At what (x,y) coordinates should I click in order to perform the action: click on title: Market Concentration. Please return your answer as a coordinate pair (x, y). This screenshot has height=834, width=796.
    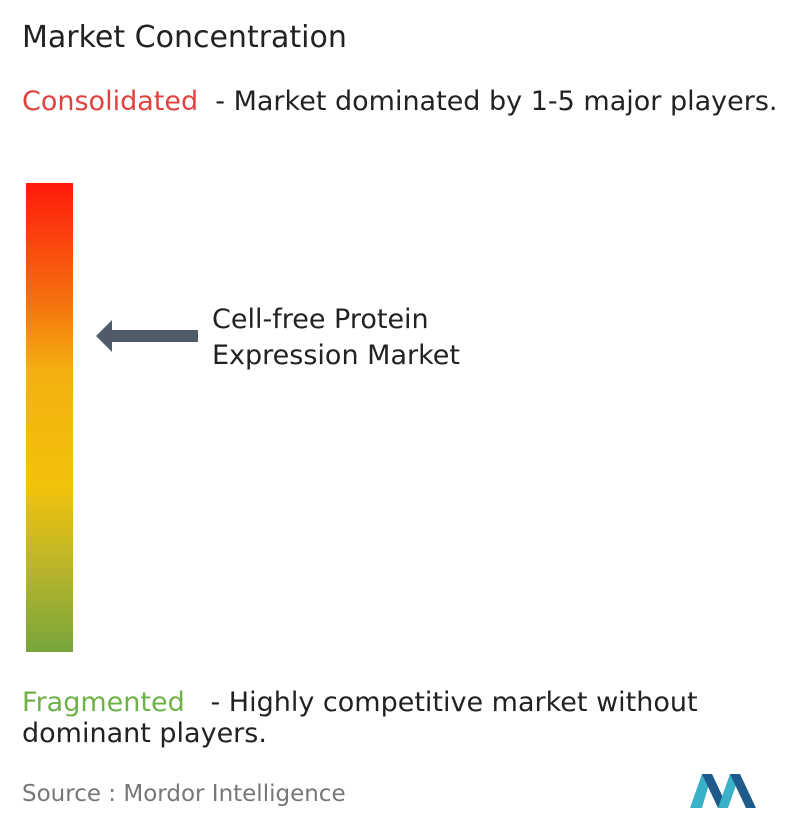
    Looking at the image, I should click on (184, 37).